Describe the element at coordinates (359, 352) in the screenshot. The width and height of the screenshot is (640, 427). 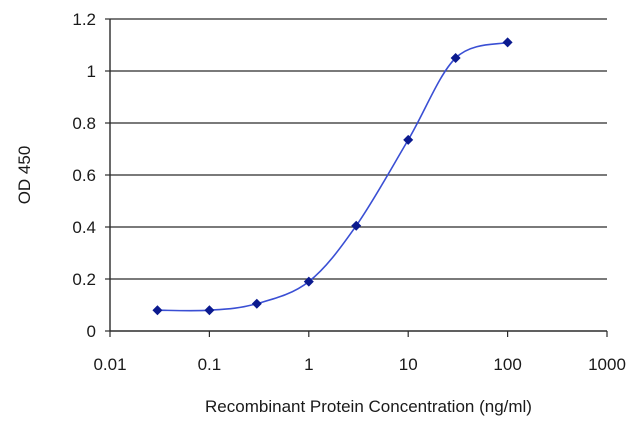
I see `x-axis: 0.01 0.1 1 10 100 1000` at that location.